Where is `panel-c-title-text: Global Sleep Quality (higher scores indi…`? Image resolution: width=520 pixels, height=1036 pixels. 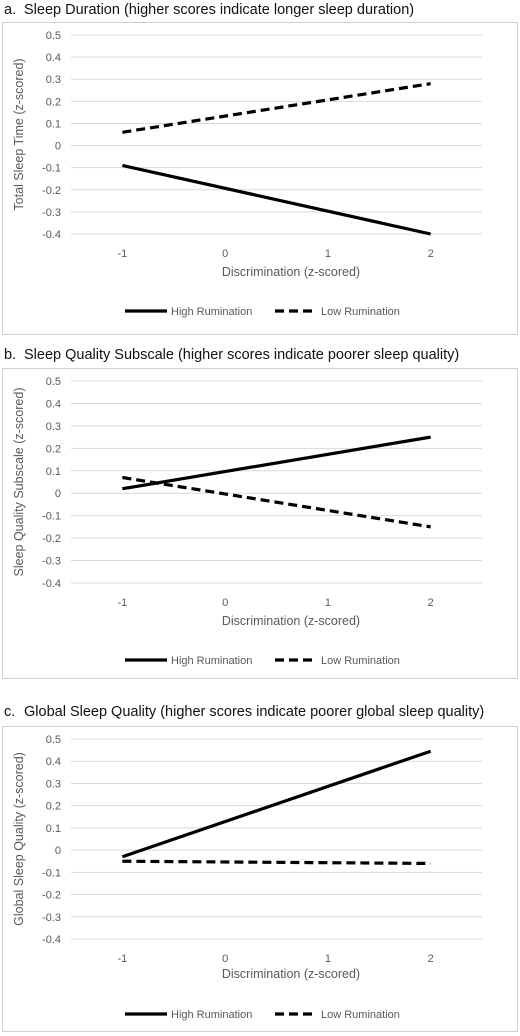
panel-c-title-text: Global Sleep Quality (higher scores indi… is located at coordinates (254, 712).